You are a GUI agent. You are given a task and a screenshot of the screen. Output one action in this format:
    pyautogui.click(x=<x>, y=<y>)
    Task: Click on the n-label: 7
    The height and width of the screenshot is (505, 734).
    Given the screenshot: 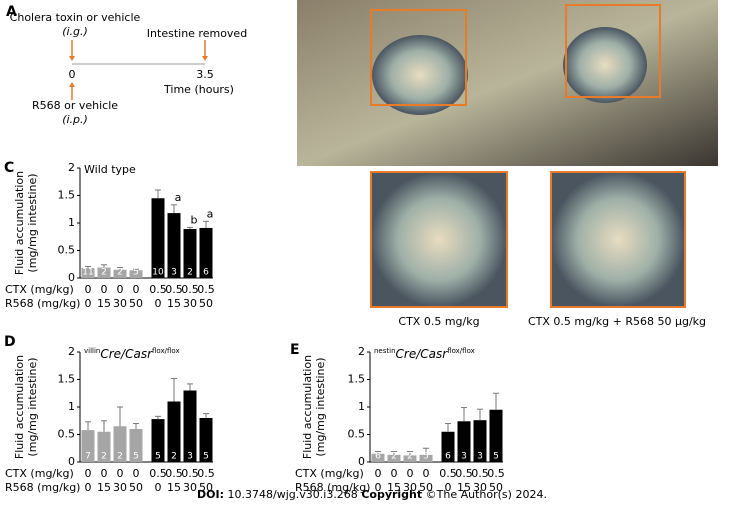 What is the action you would take?
    pyautogui.click(x=88, y=457)
    